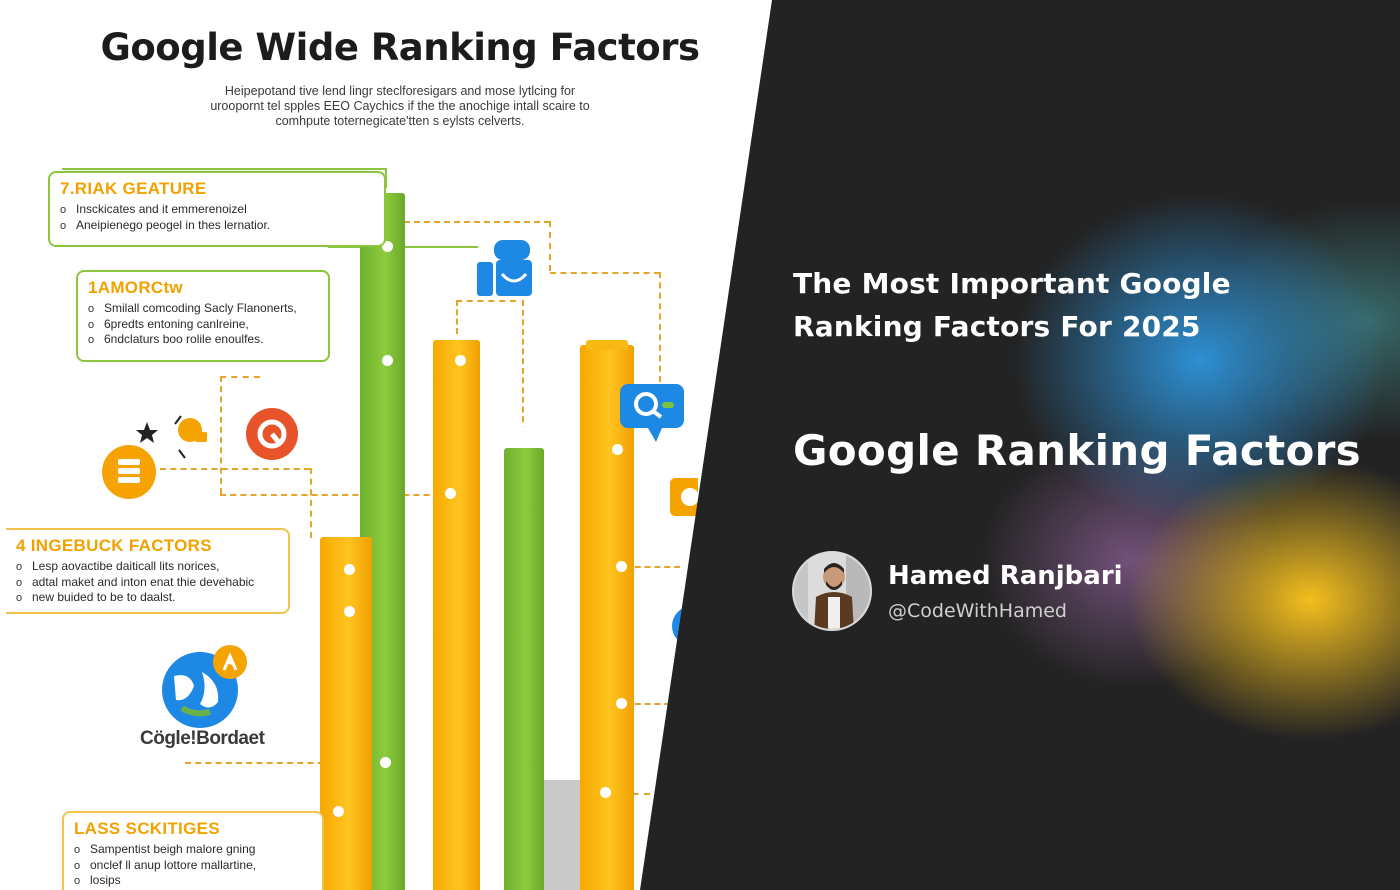 The image size is (1400, 890). I want to click on callout-title: 1AMORCtw, so click(135, 287).